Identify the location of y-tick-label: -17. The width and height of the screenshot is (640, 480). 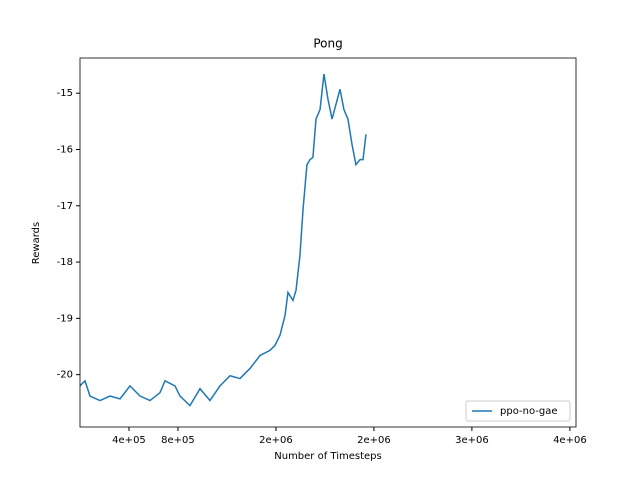
(65, 206).